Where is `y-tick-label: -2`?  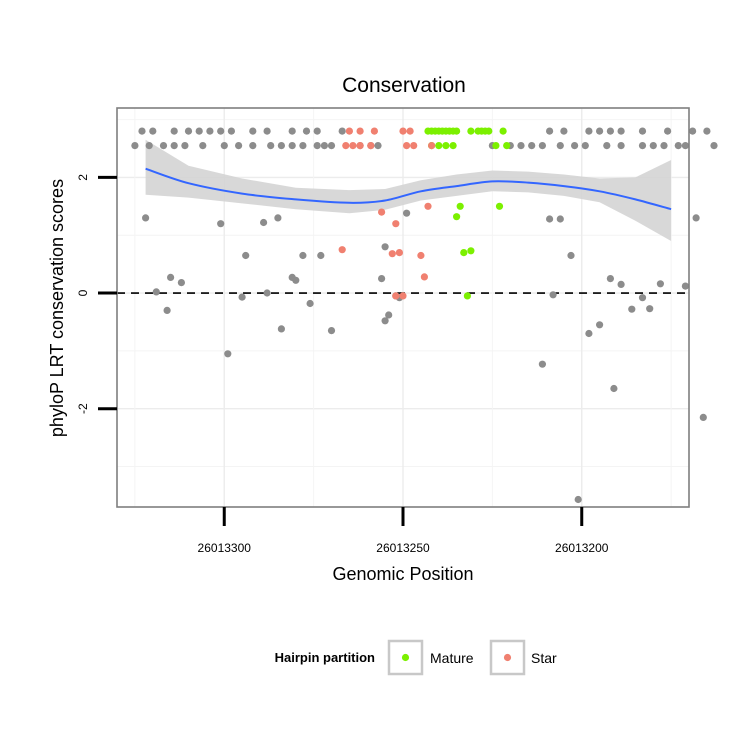 y-tick-label: -2 is located at coordinates (83, 408).